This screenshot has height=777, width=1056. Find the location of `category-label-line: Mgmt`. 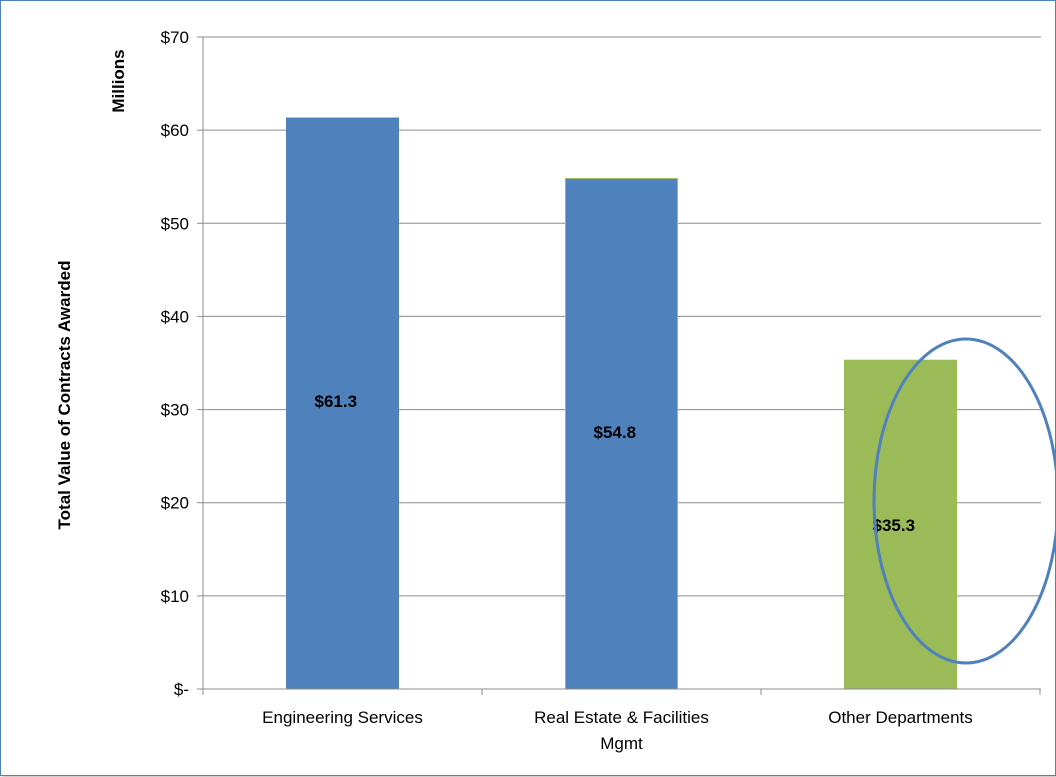

category-label-line: Mgmt is located at coordinates (621, 743).